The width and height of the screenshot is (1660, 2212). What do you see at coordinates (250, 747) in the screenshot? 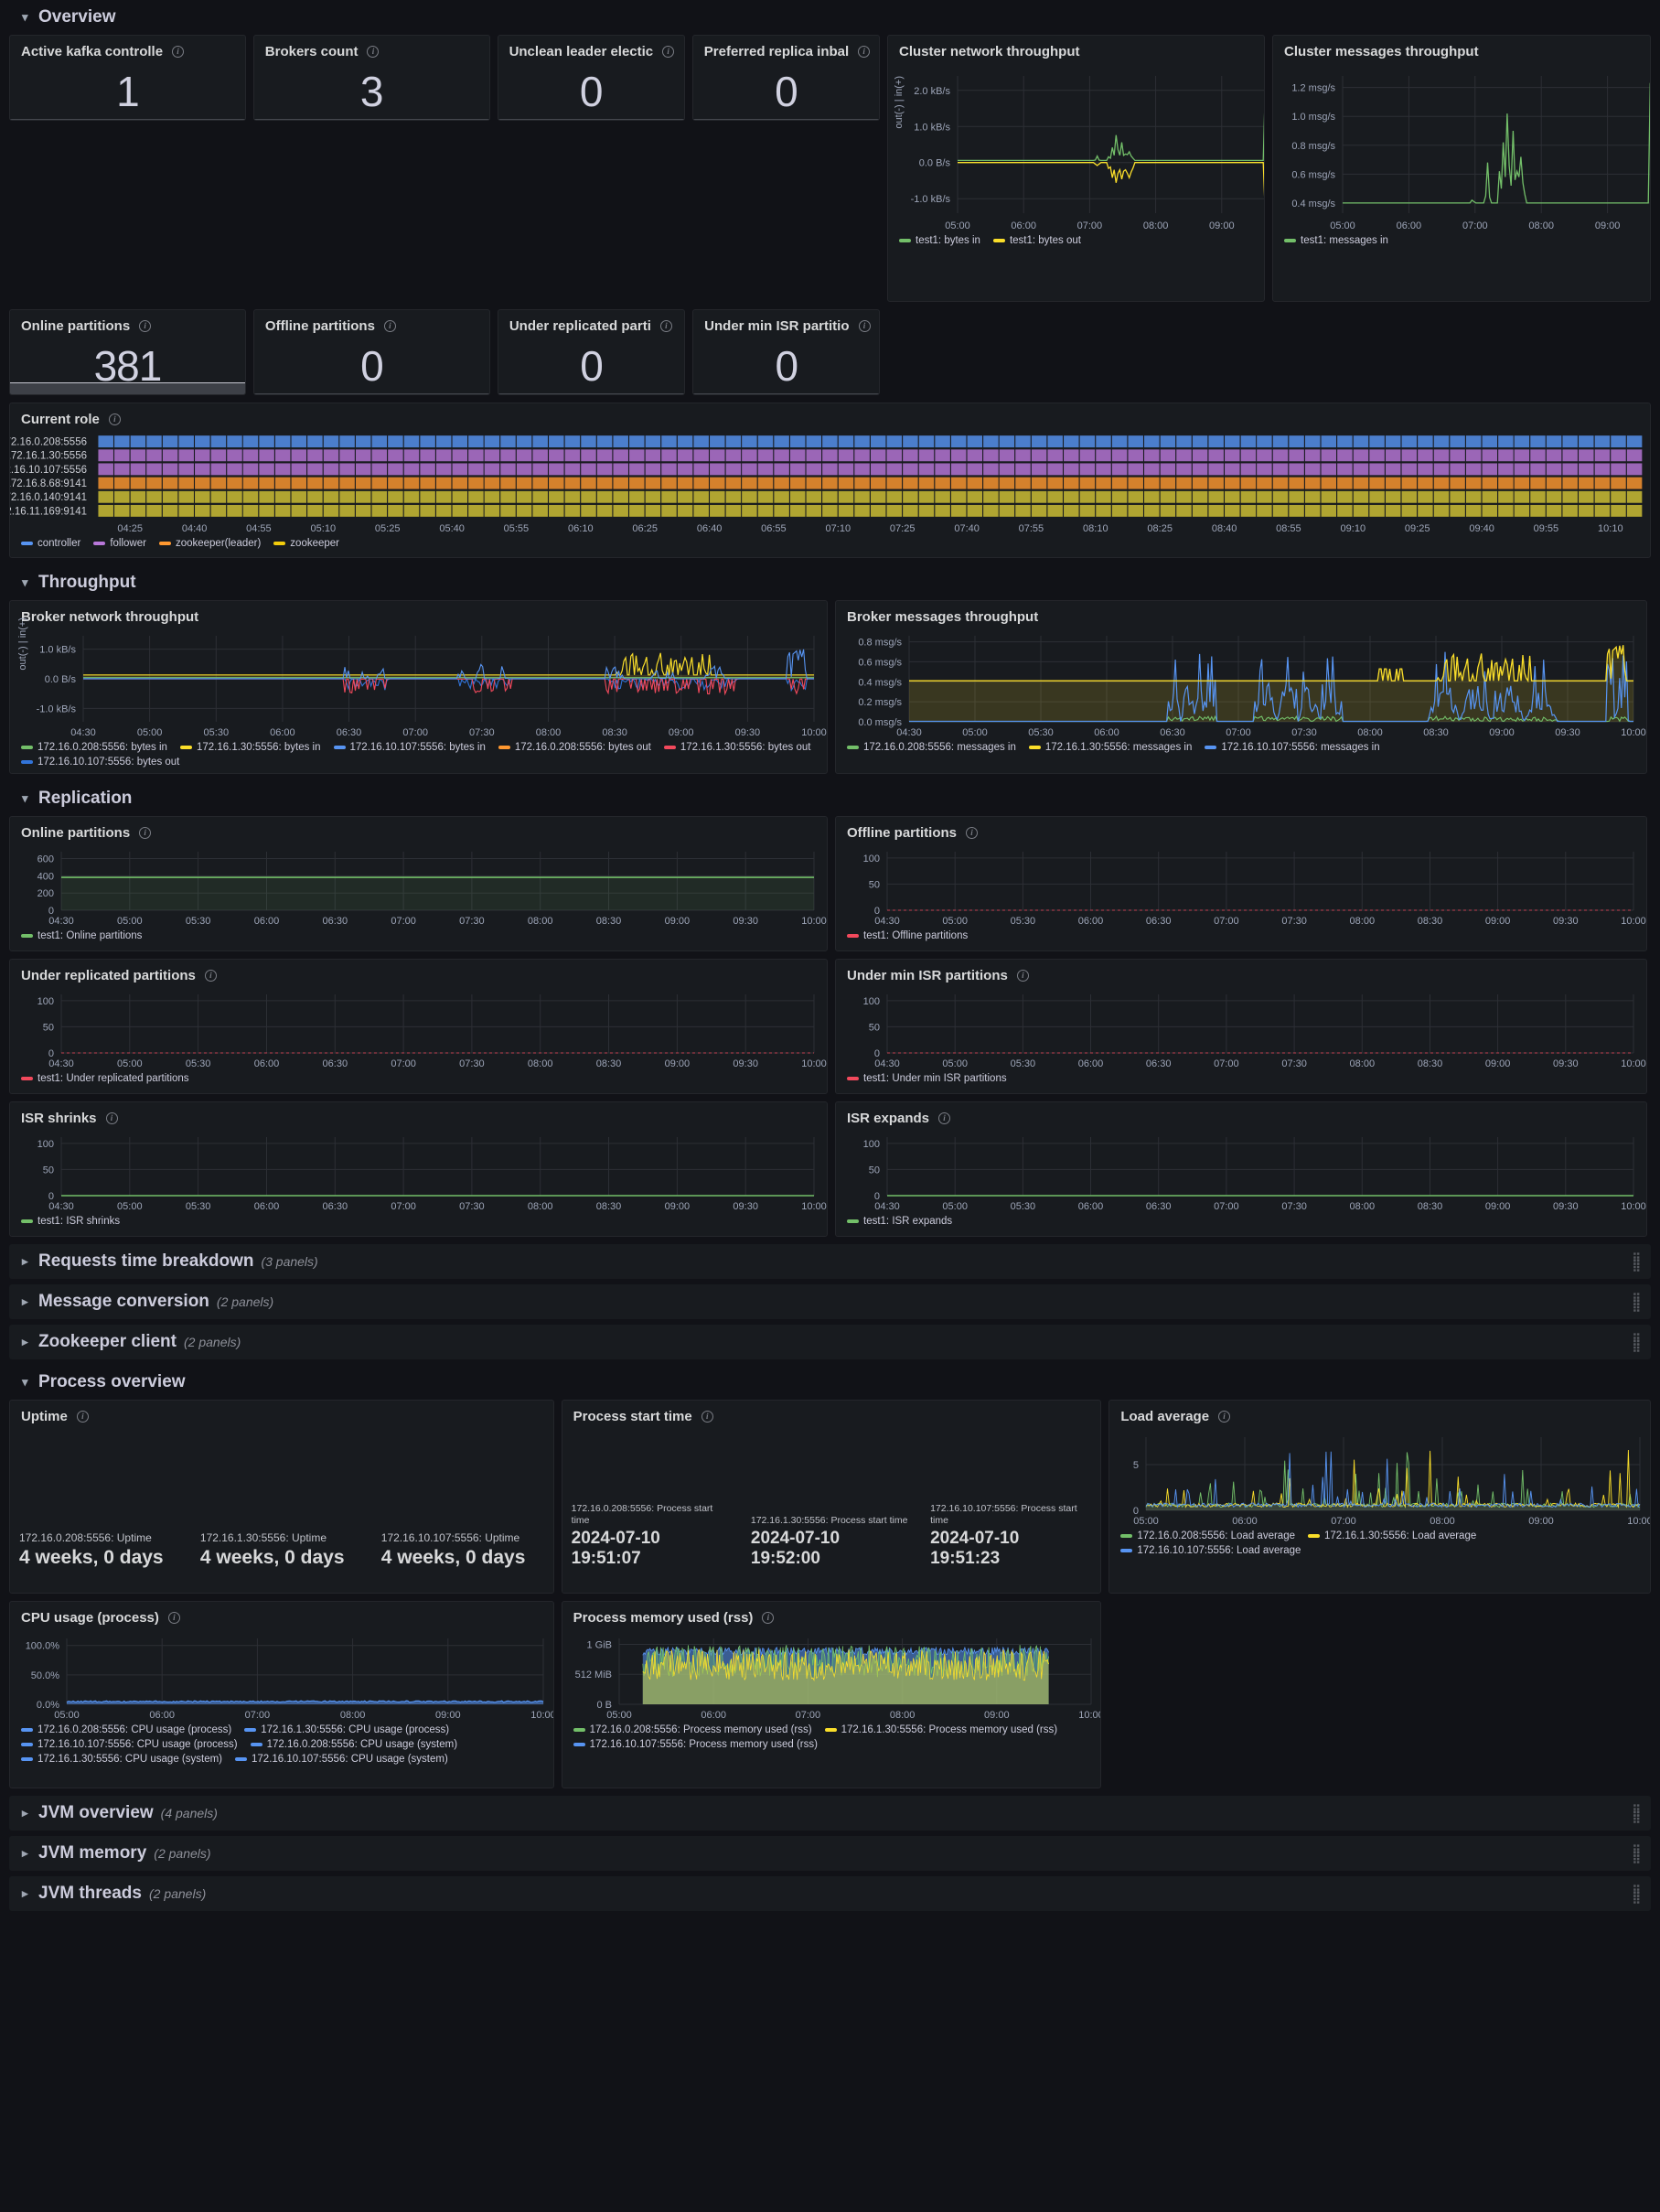
I see `legend-item: 172.16.1.30:5556: bytes in` at bounding box center [250, 747].